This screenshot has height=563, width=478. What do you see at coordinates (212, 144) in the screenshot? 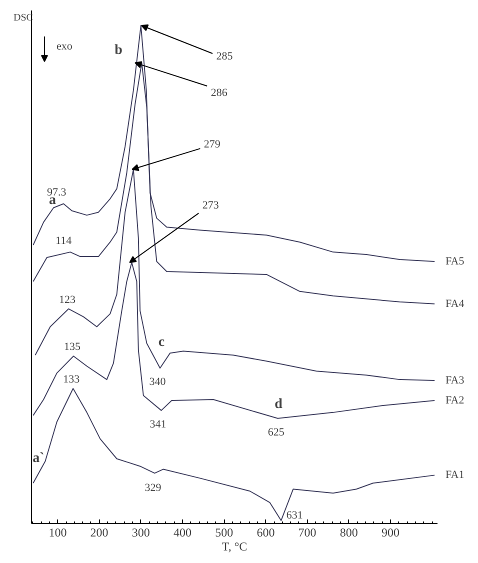
I see `annotation: 279` at bounding box center [212, 144].